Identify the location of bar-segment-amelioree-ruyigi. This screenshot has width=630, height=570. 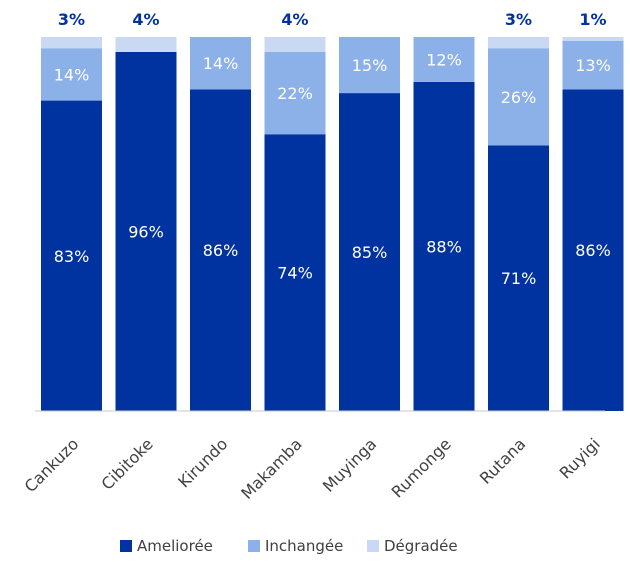
(593, 250).